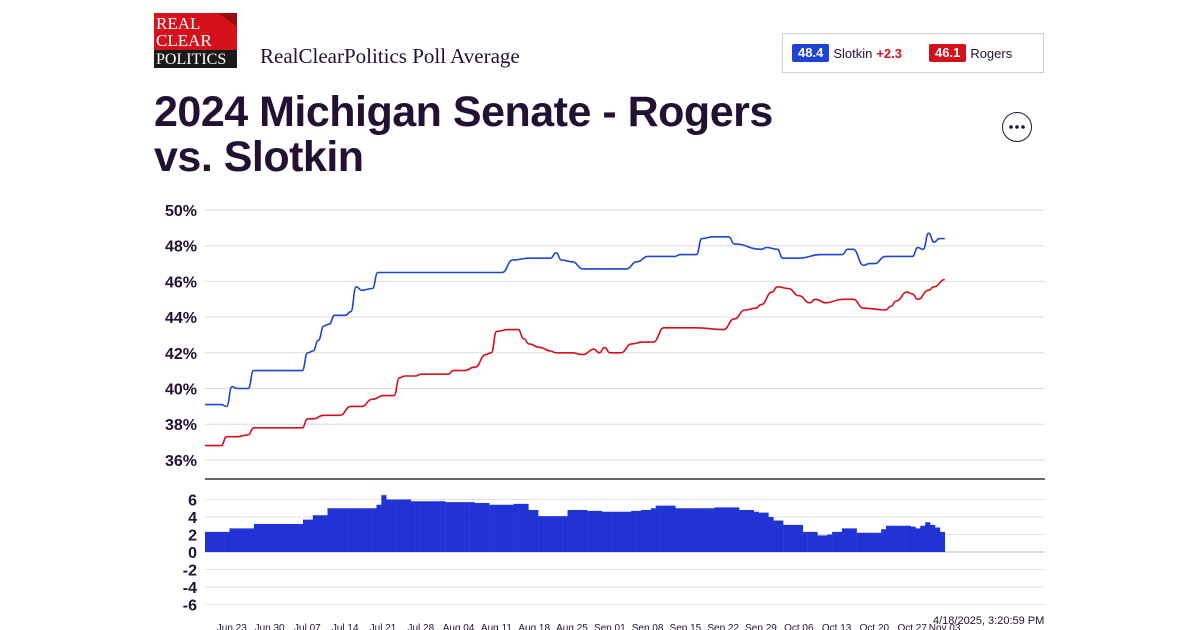 The height and width of the screenshot is (630, 1200). What do you see at coordinates (195, 40) in the screenshot?
I see `rcp-logo: REAL CLEAR POLITICS` at bounding box center [195, 40].